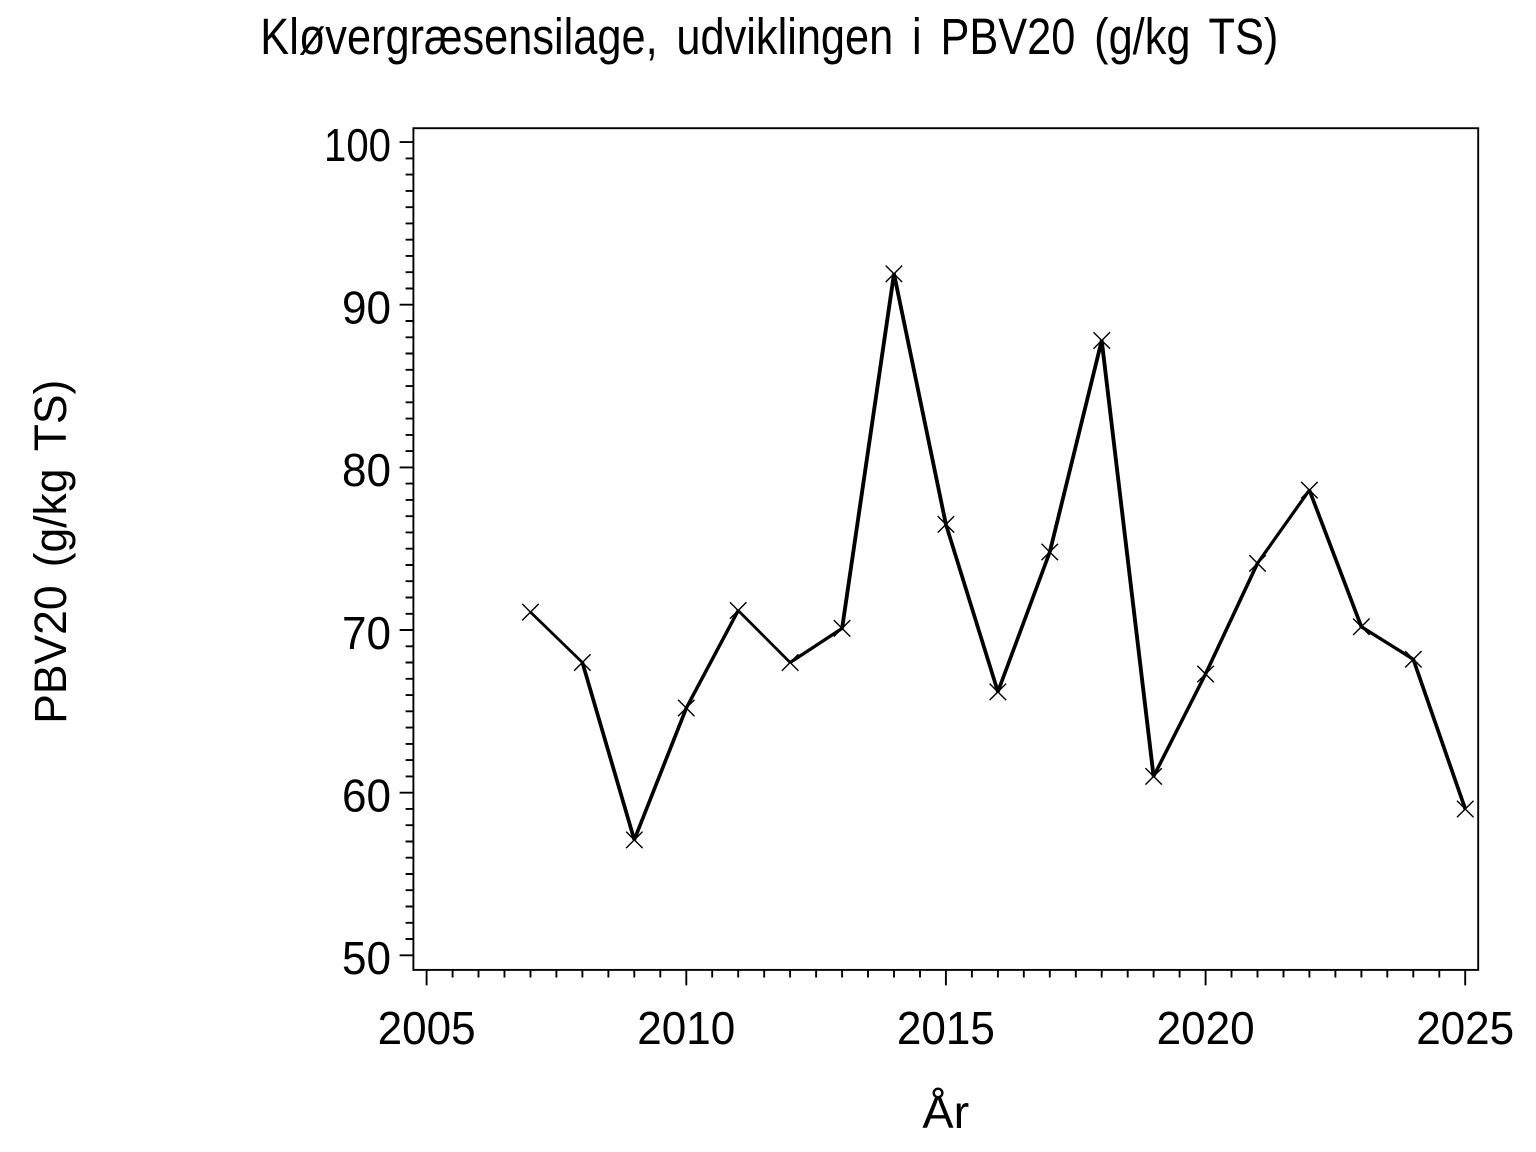 The height and width of the screenshot is (1152, 1536). I want to click on svg-text: 2010, so click(686, 1028).